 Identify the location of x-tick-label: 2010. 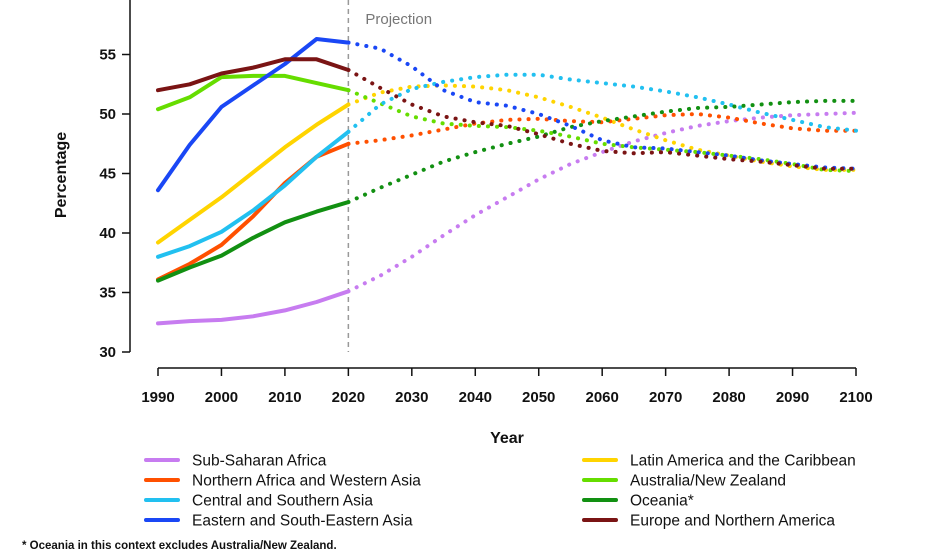
(284, 397).